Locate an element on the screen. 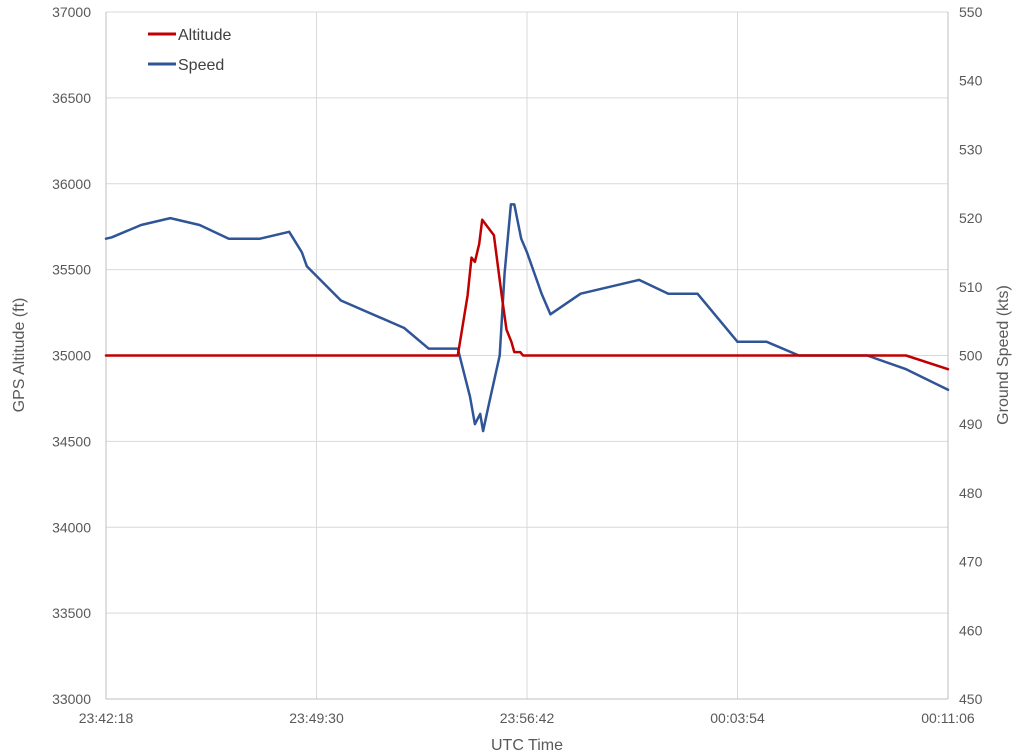  y-right-tick-label: 490 is located at coordinates (971, 424).